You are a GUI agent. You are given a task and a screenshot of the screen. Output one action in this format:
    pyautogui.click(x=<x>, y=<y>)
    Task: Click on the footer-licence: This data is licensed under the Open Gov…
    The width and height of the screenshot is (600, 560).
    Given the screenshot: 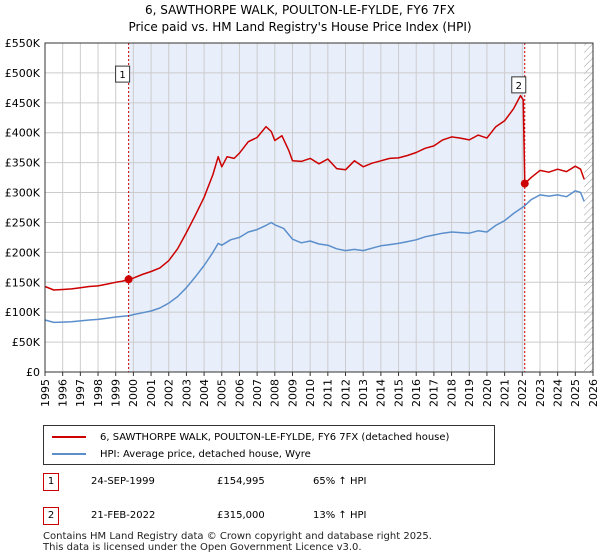 What is the action you would take?
    pyautogui.click(x=202, y=547)
    